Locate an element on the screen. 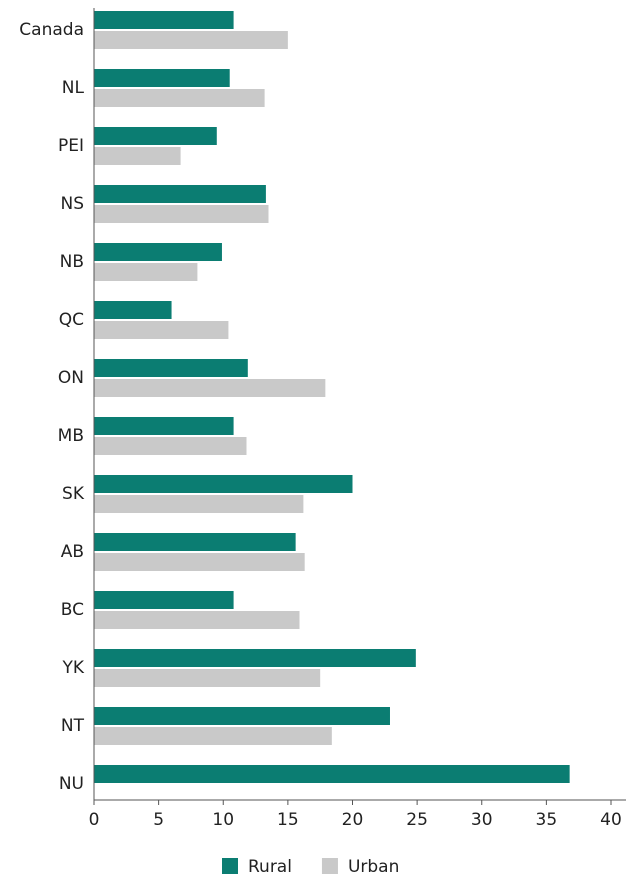 The width and height of the screenshot is (637, 878). x-tick-label: 40 is located at coordinates (611, 820).